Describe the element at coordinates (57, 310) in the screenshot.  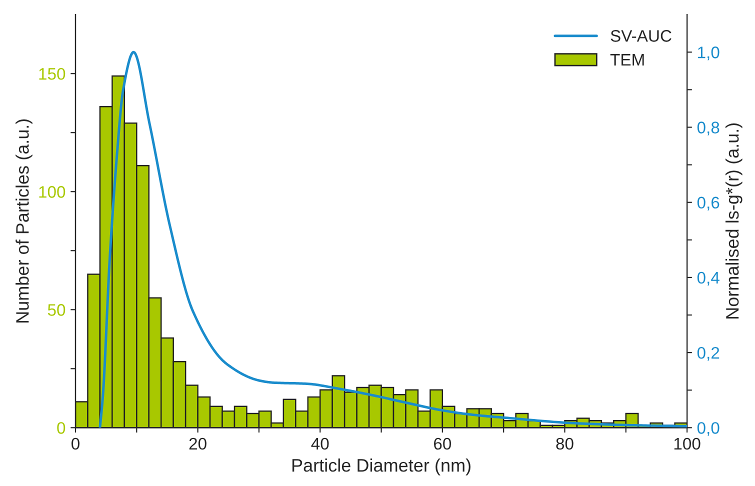
I see `y-tick-label: 50` at that location.